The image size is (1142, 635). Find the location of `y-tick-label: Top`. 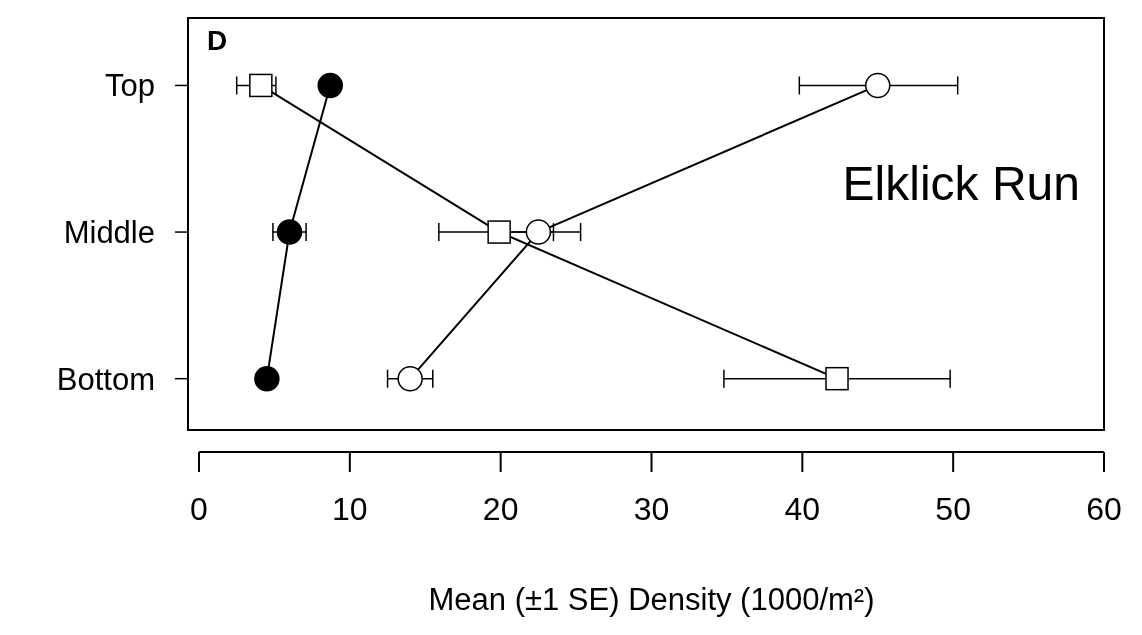

y-tick-label: Top is located at coordinates (130, 86).